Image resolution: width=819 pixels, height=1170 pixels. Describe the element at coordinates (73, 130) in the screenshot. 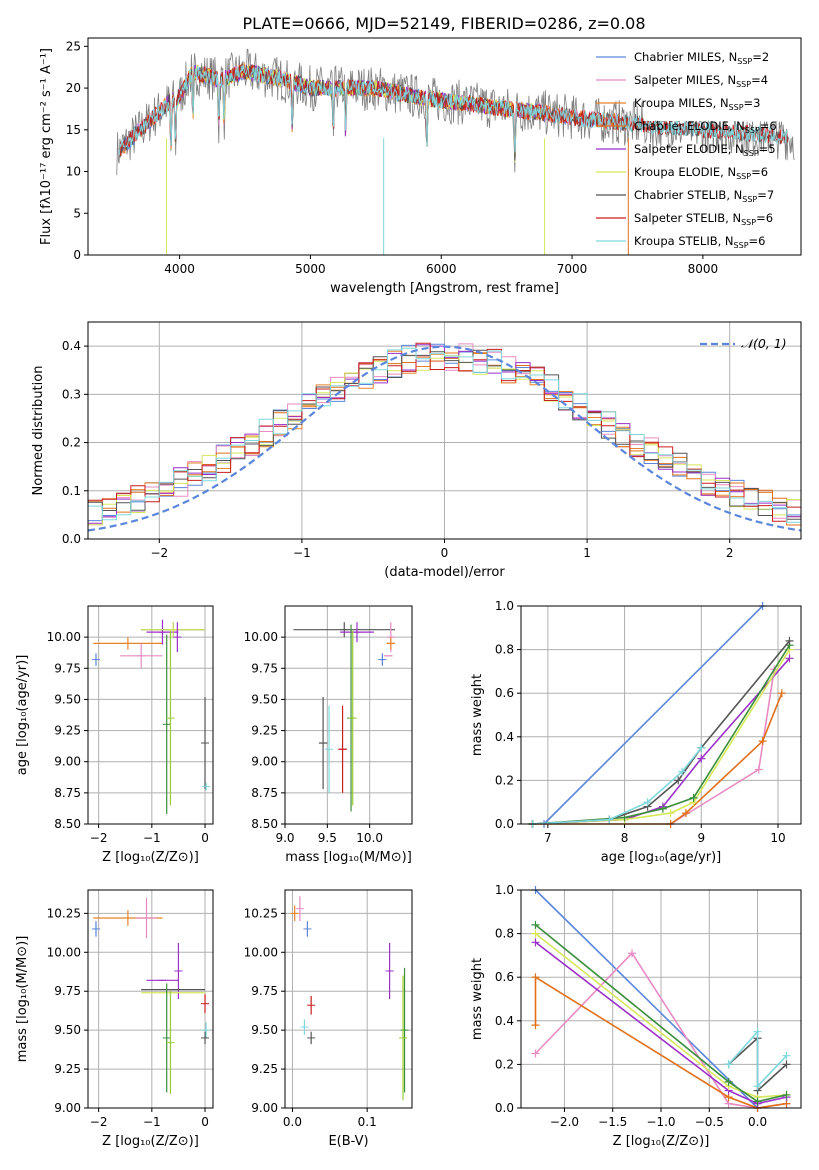

I see `y-tick-label: 15` at that location.